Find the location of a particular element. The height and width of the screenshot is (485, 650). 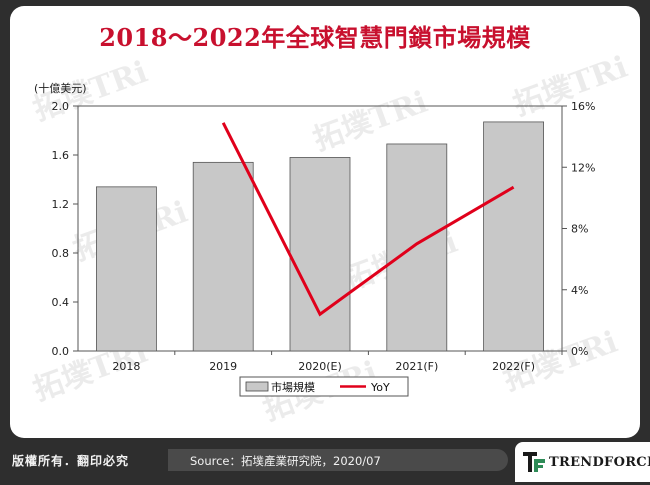

copyright-text: 版權所有．翻印必究 is located at coordinates (71, 461).